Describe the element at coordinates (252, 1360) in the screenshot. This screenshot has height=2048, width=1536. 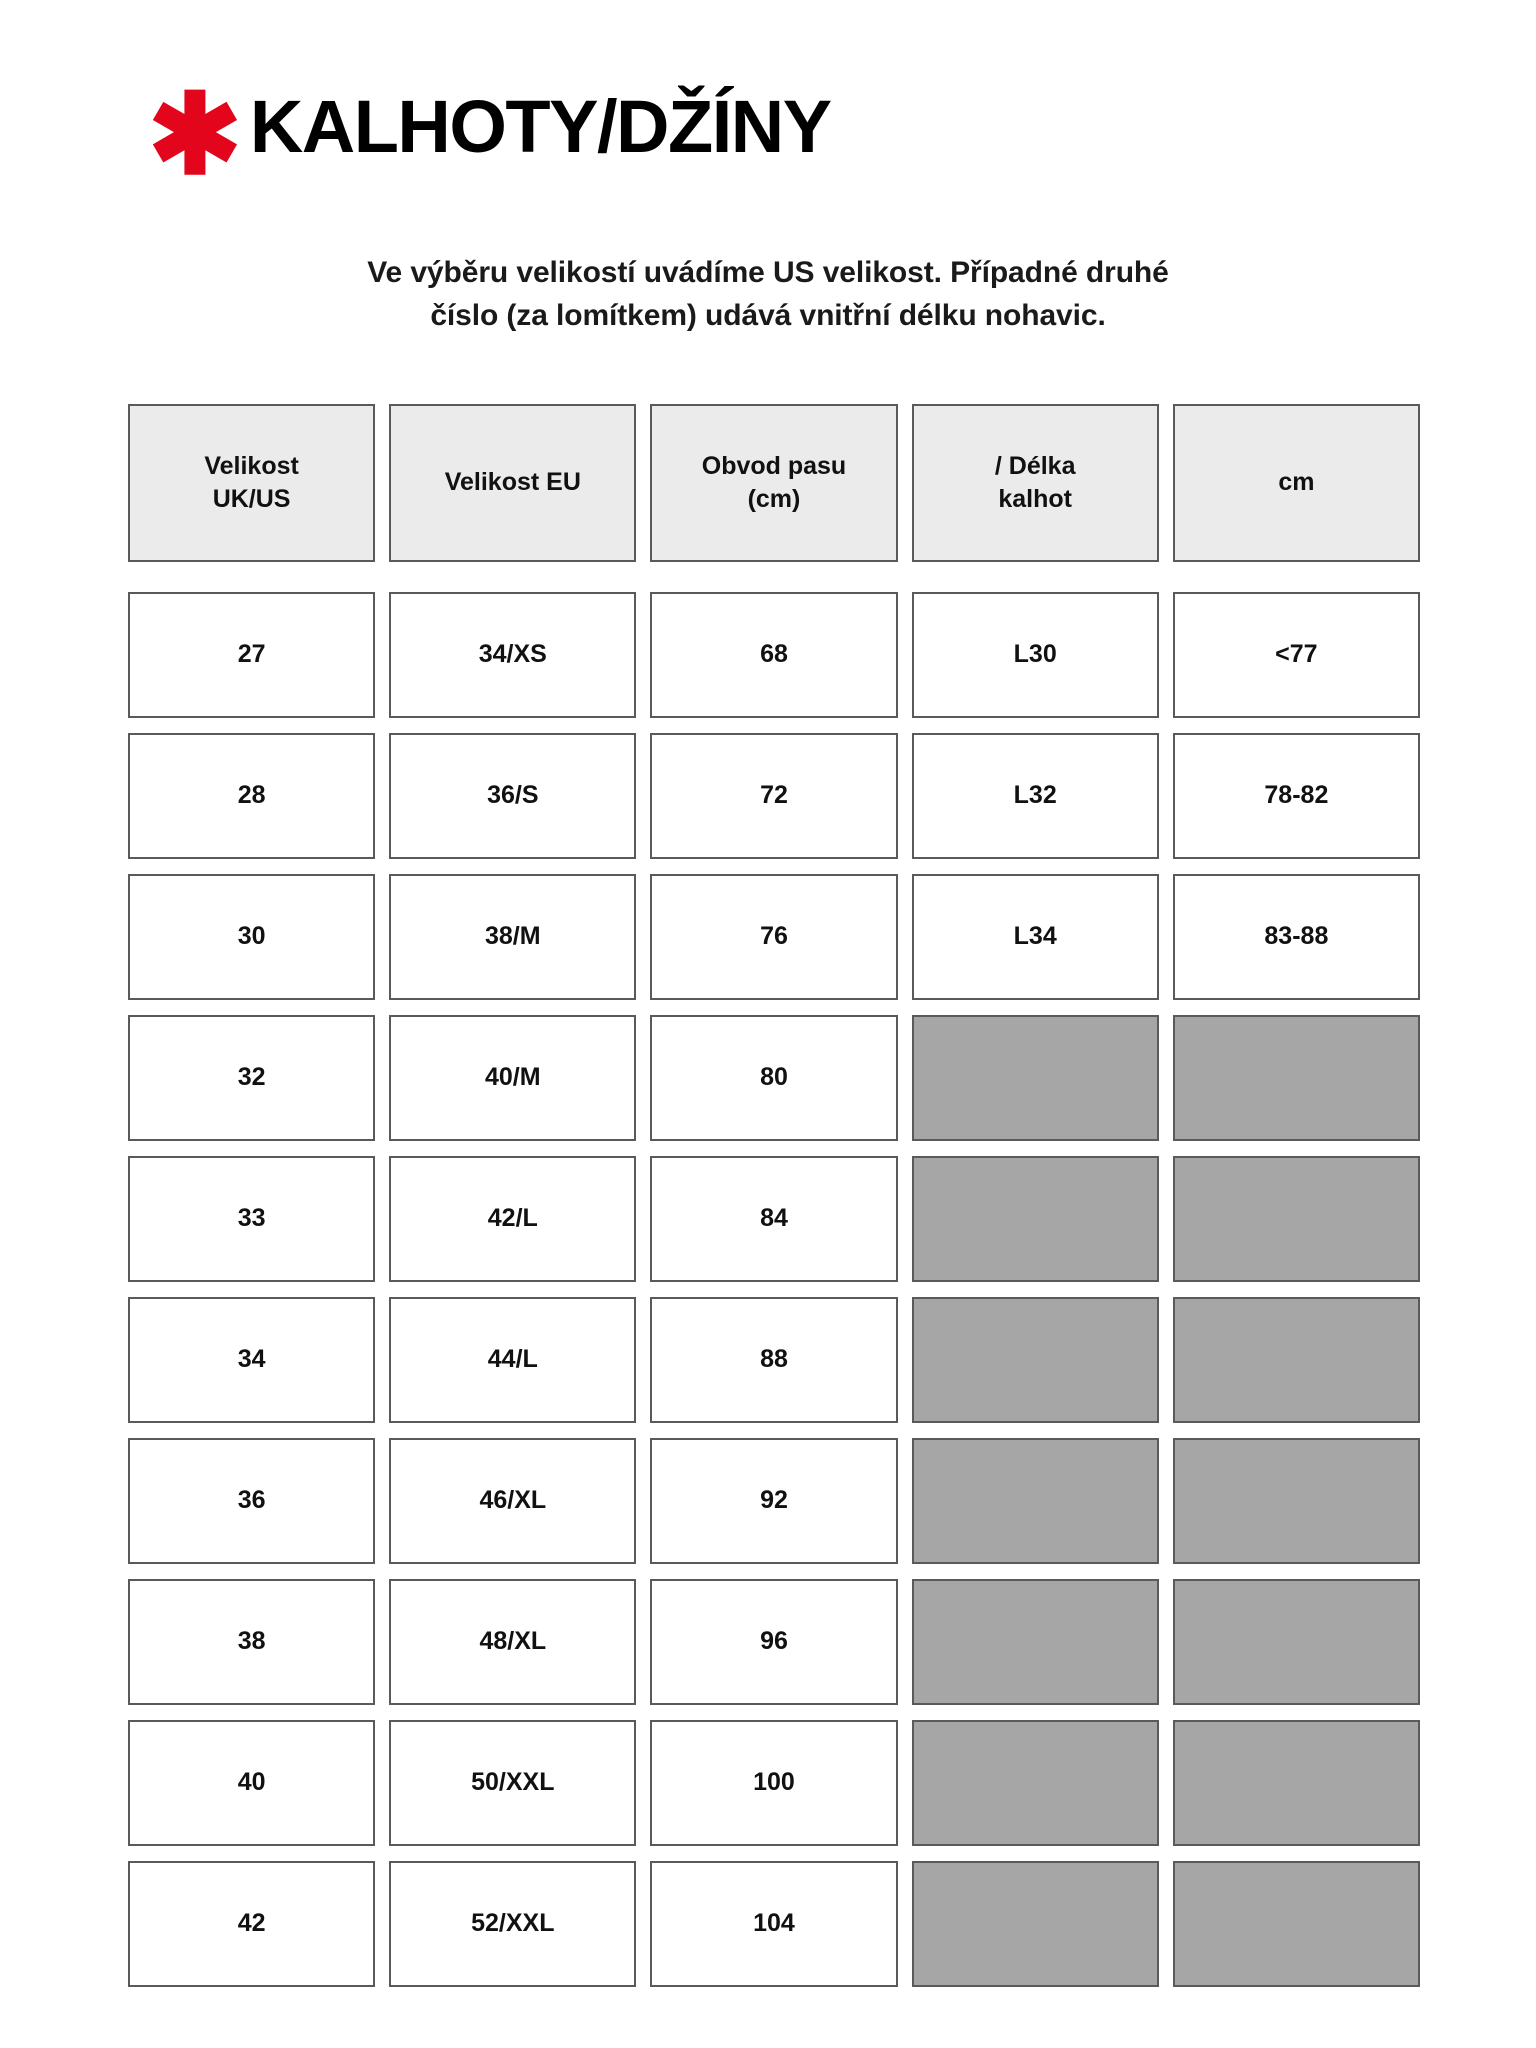
I see `cell-uk-us: 34` at that location.